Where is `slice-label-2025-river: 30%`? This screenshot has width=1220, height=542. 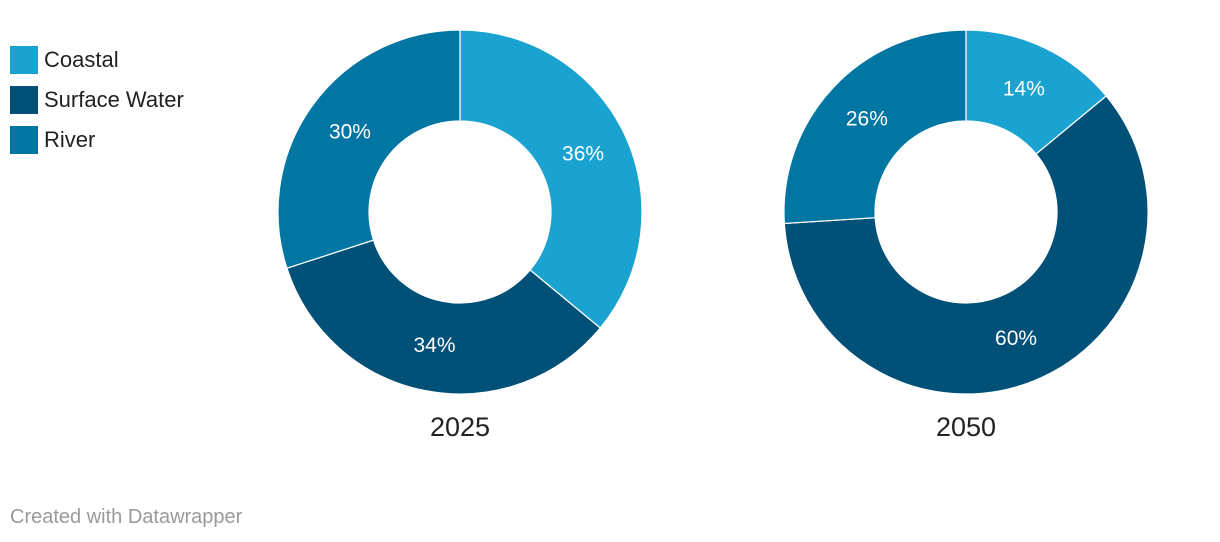 slice-label-2025-river: 30% is located at coordinates (350, 132).